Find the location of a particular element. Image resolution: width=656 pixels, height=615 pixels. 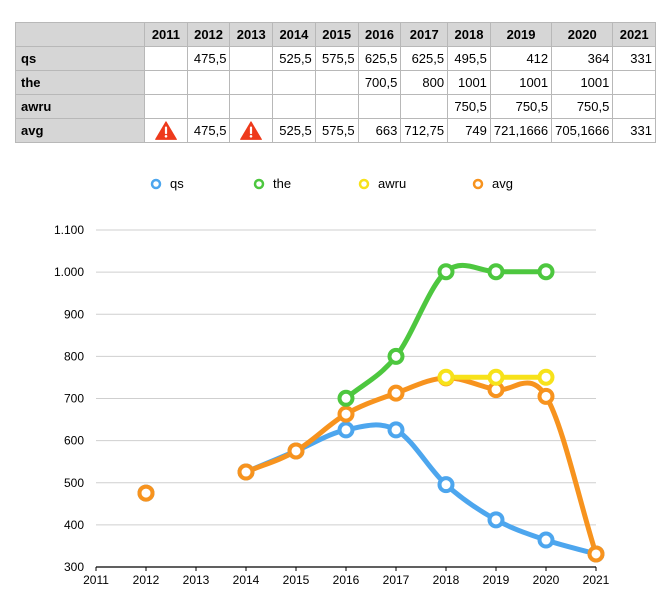

table-row: the 700,5 800 1001 1001 1001 is located at coordinates (335, 82).